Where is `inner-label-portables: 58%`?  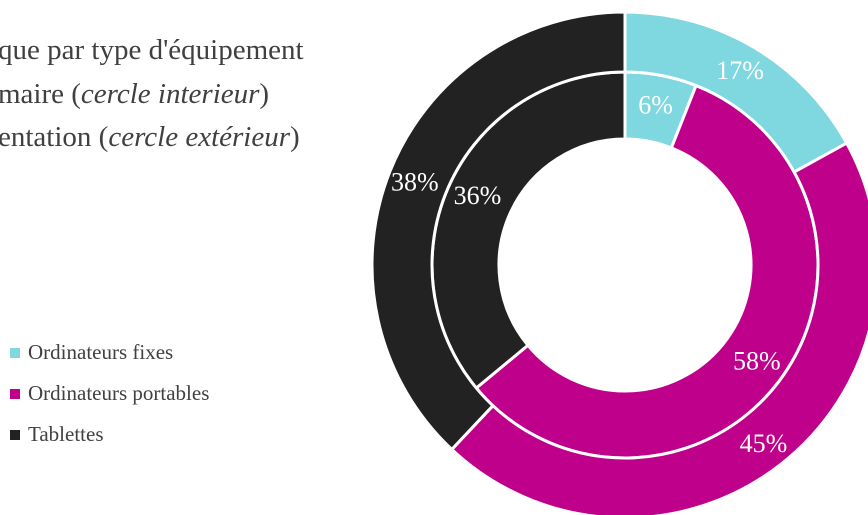
inner-label-portables: 58% is located at coordinates (757, 360).